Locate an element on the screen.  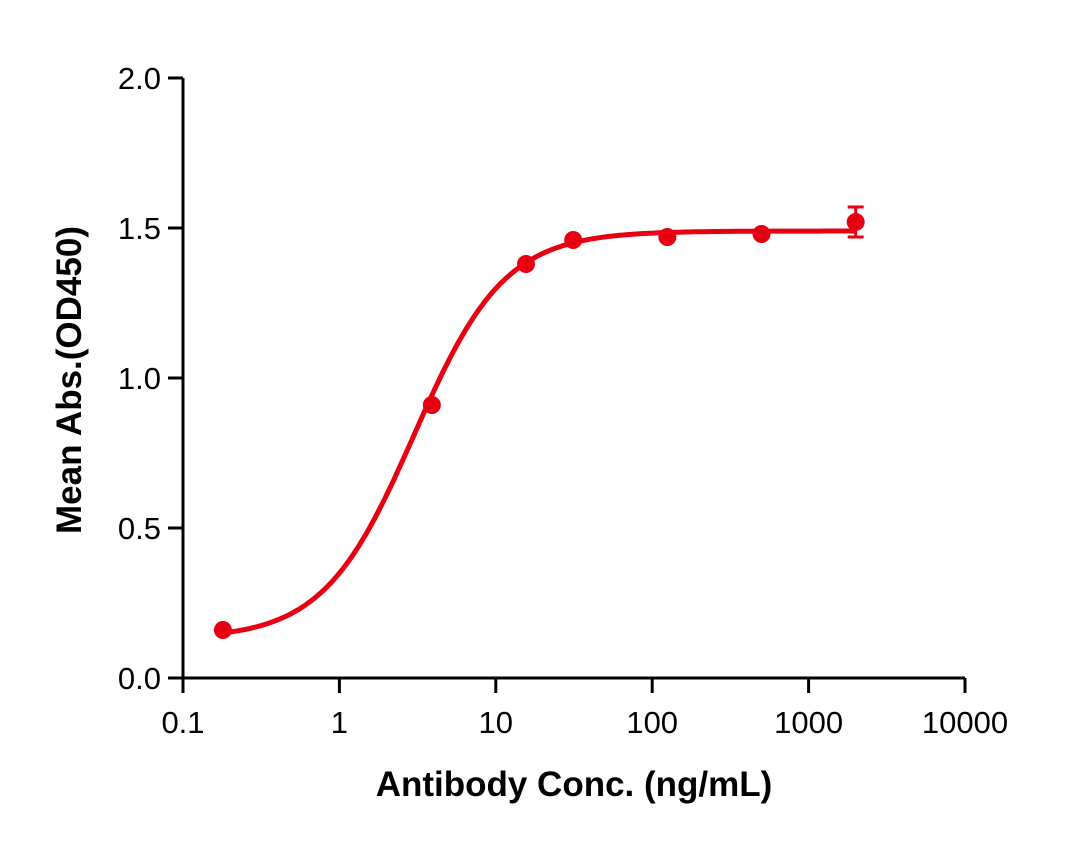
x-tick-label: 1000 is located at coordinates (808, 722).